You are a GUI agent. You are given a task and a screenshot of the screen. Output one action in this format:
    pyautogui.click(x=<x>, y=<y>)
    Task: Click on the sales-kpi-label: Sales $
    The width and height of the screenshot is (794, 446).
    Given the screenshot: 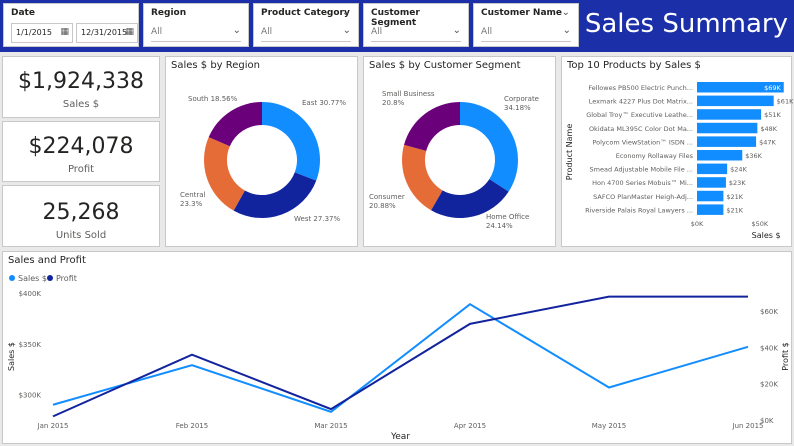 What is the action you would take?
    pyautogui.click(x=81, y=104)
    